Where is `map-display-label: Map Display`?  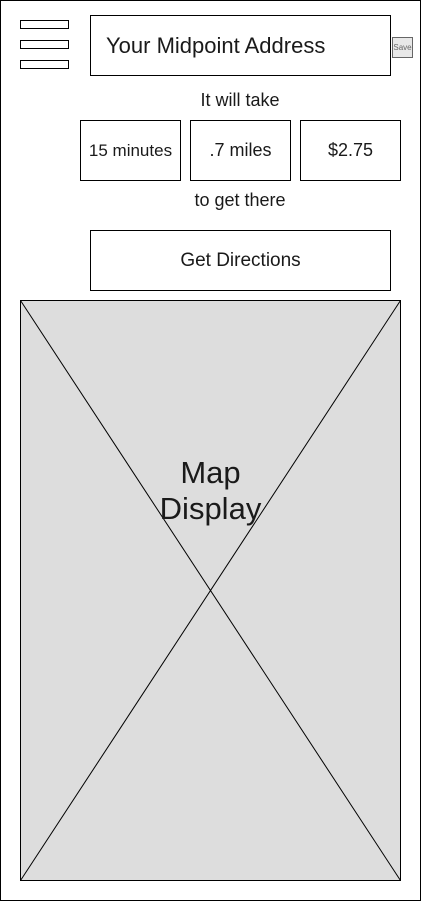 map-display-label: Map Display is located at coordinates (210, 491).